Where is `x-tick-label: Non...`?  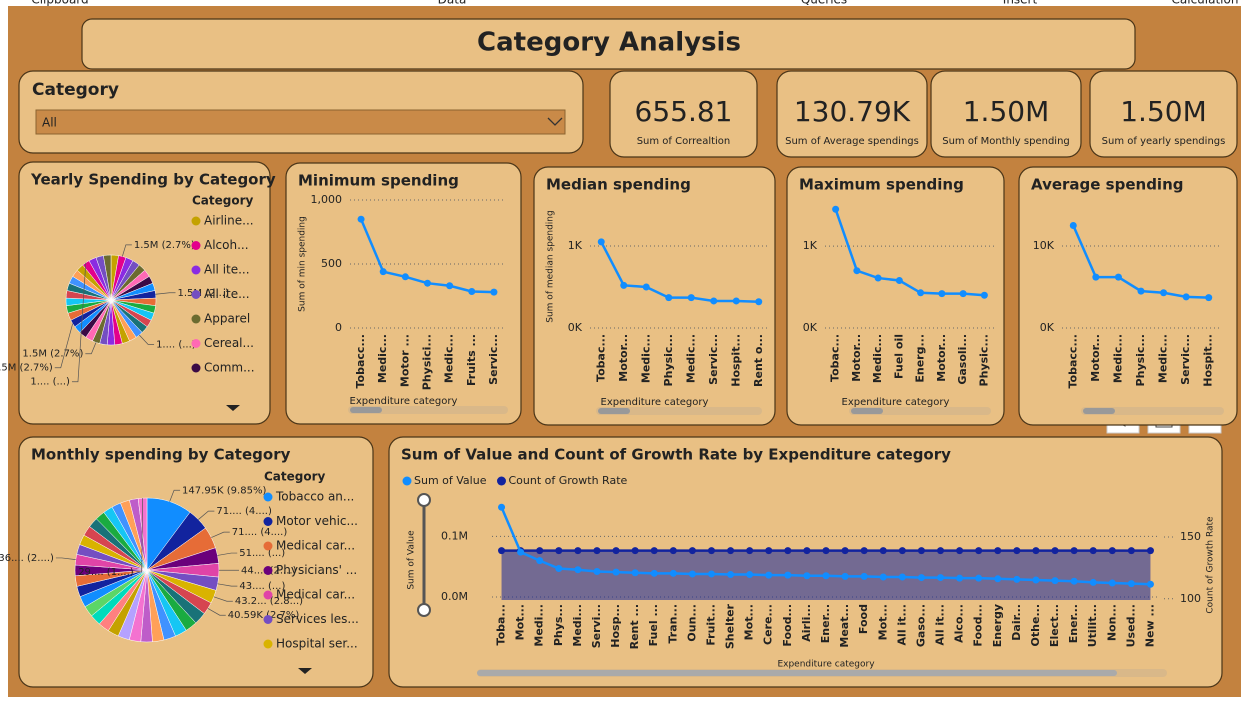
x-tick-label: Non... is located at coordinates (1111, 622).